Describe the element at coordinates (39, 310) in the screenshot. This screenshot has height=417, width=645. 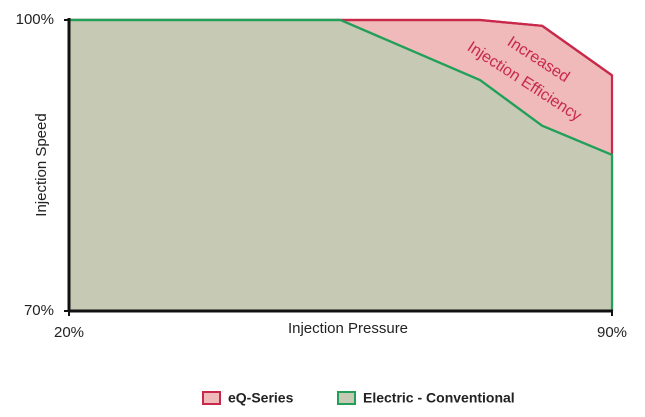
I see `y-tick-label: 70%` at that location.